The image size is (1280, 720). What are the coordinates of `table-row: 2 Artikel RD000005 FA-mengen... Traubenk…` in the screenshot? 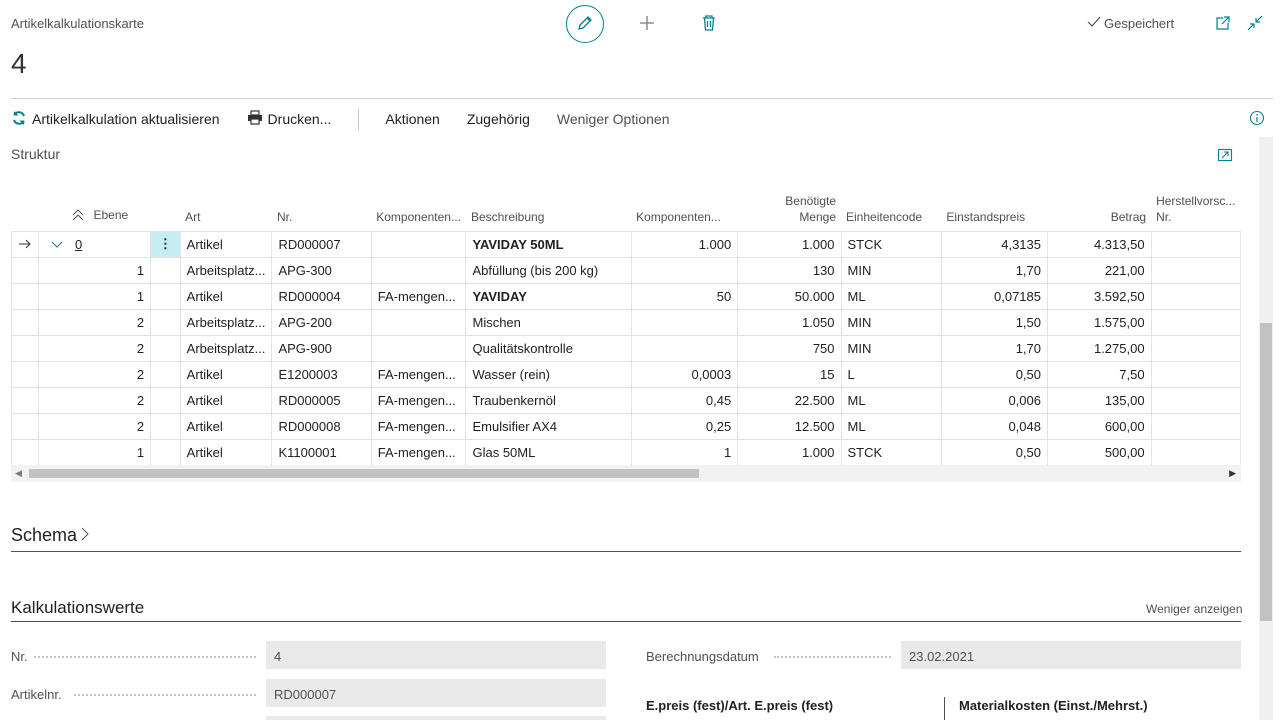 It's located at (626, 400).